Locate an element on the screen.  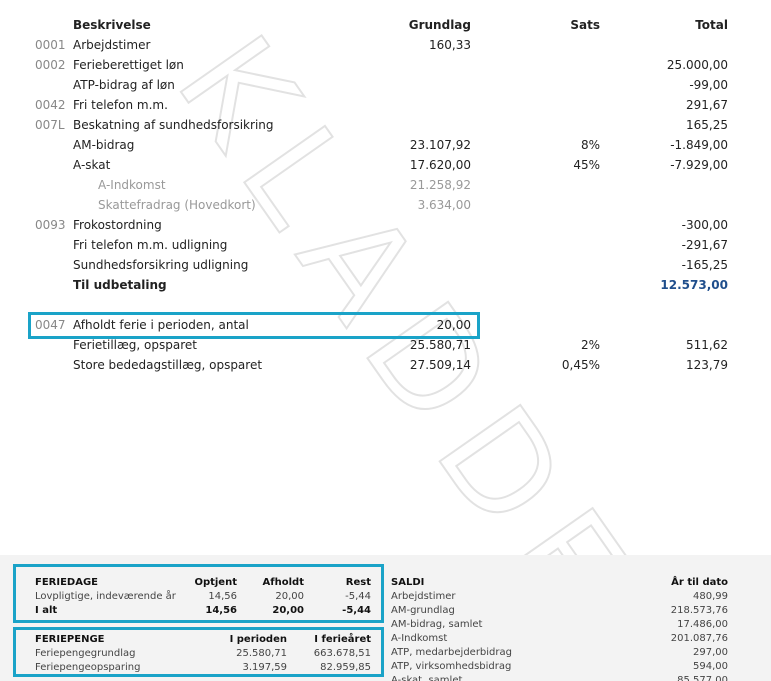
saldi-cell: Arbejdstimer is located at coordinates (423, 596).